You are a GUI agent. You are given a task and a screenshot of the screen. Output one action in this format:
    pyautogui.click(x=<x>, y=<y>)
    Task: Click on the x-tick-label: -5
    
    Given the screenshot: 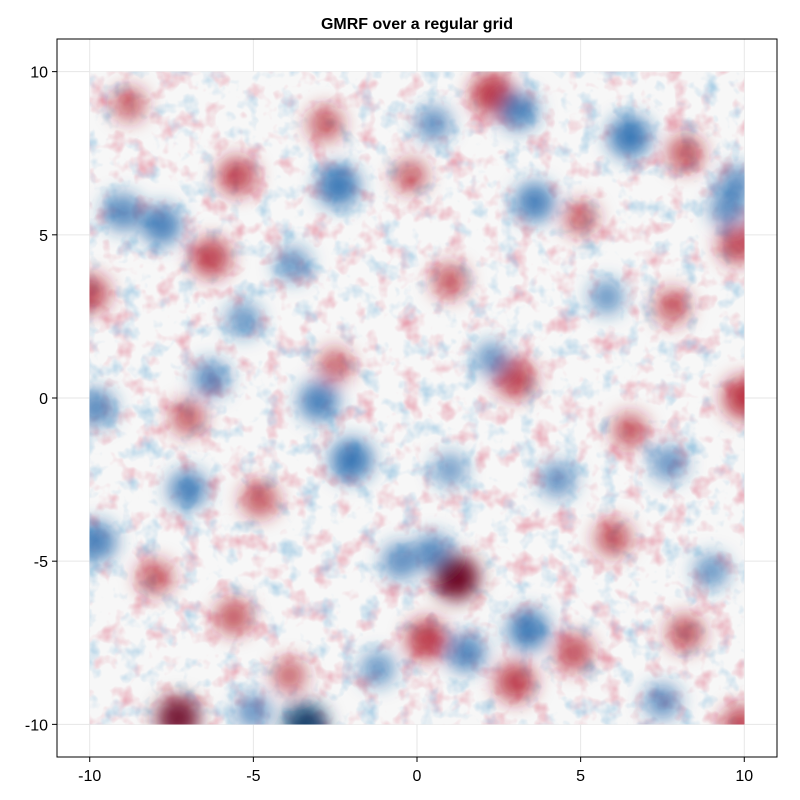 What is the action you would take?
    pyautogui.click(x=253, y=776)
    